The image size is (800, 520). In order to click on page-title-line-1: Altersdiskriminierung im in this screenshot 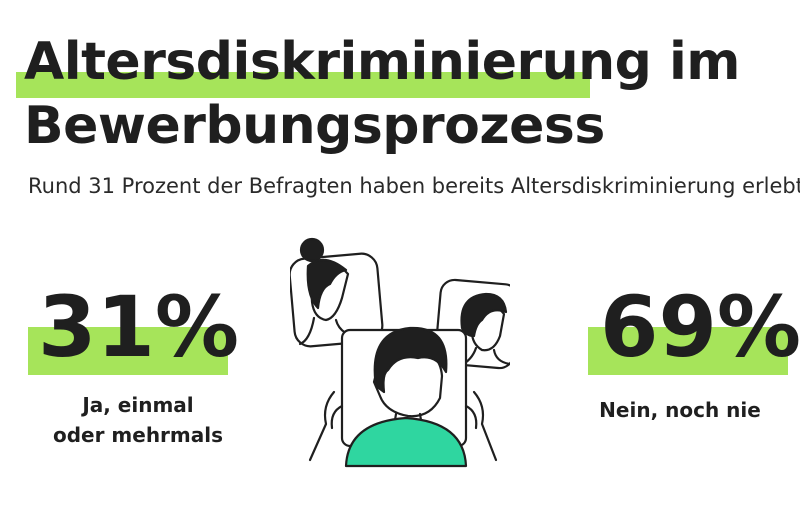, I will do `click(382, 62)`.